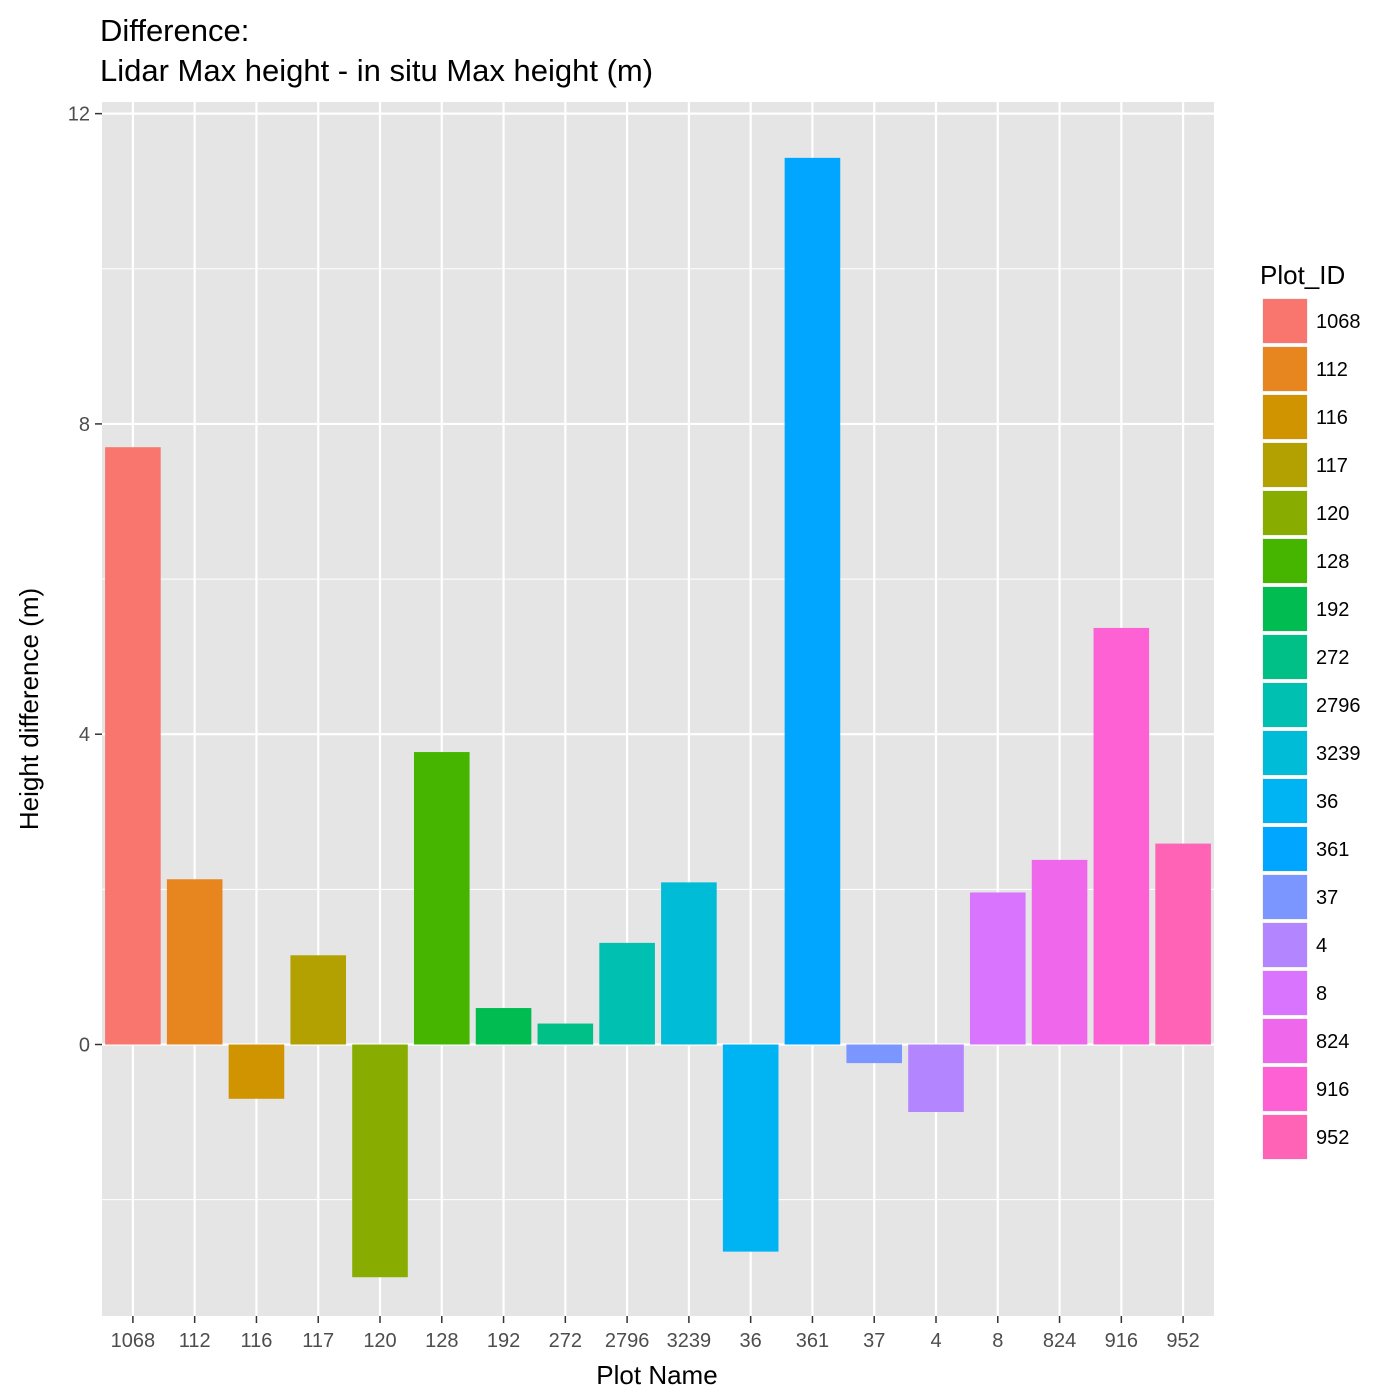  I want to click on legend-label: 361, so click(1332, 850).